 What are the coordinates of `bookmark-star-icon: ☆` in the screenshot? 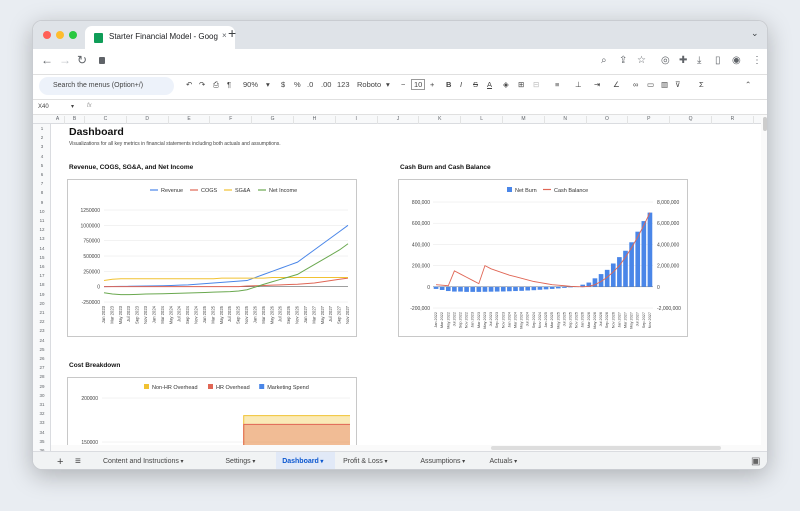 It's located at (641, 60).